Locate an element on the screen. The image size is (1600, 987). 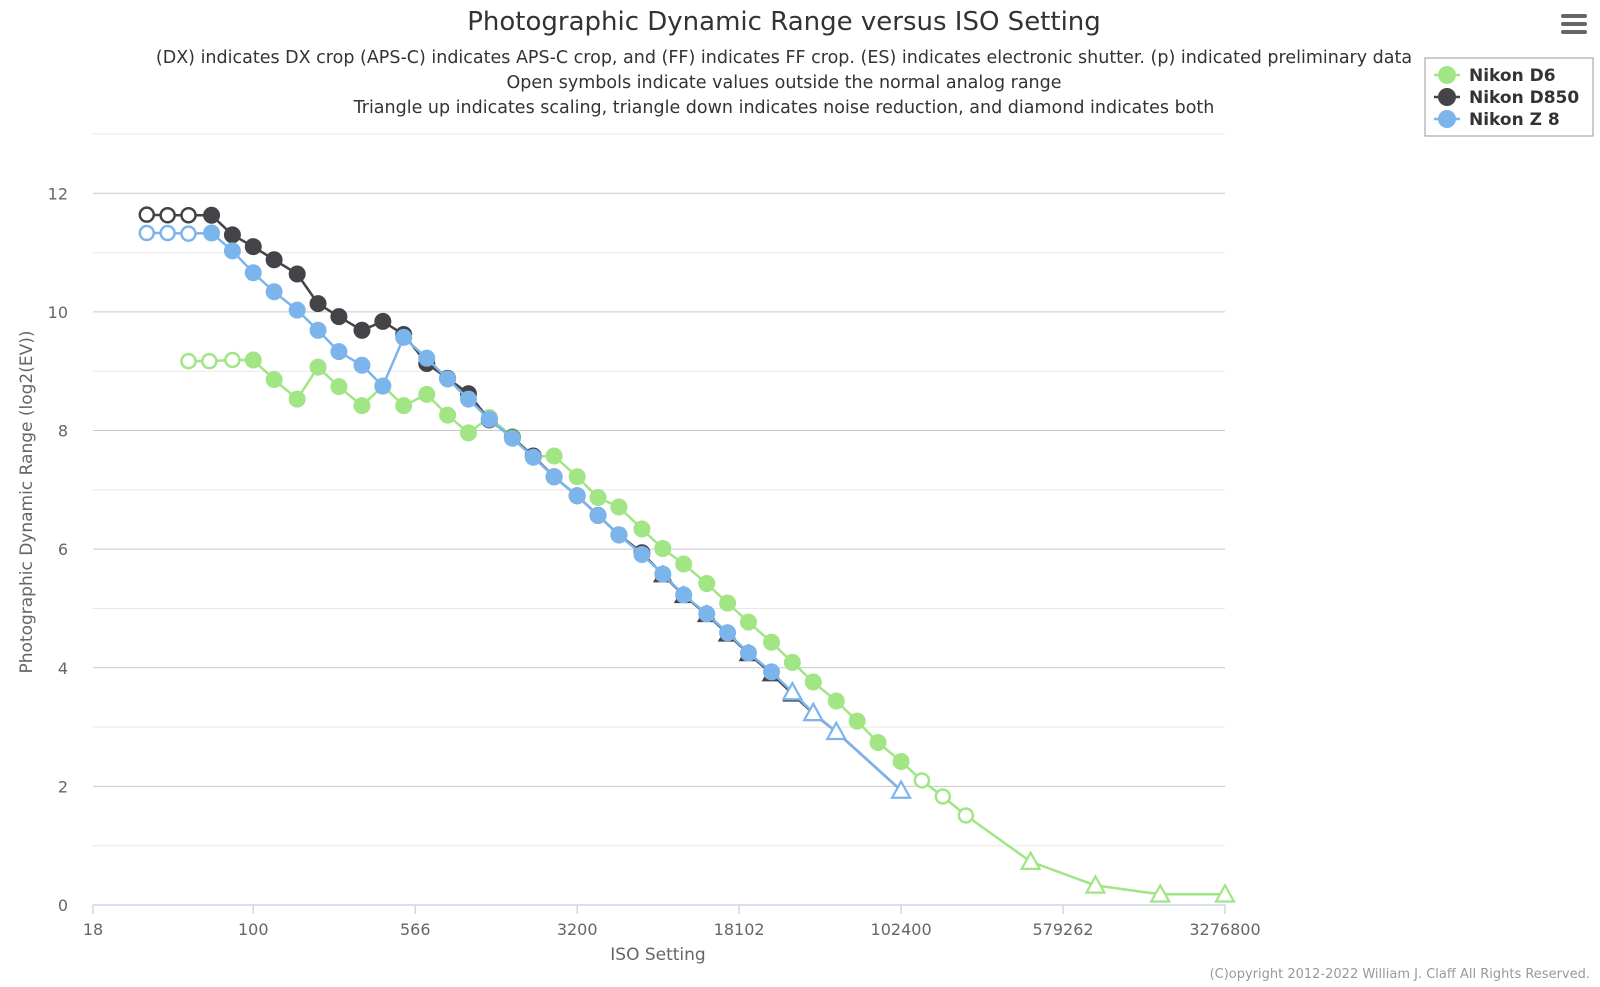
legend-item: Nikon Z 8 is located at coordinates (1497, 120).